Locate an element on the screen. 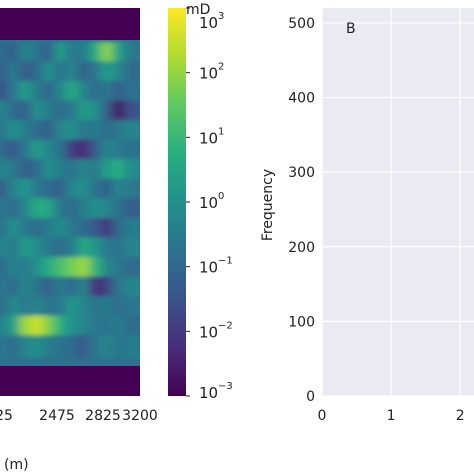  histogram-y-tick-label: 400 is located at coordinates (301, 99).